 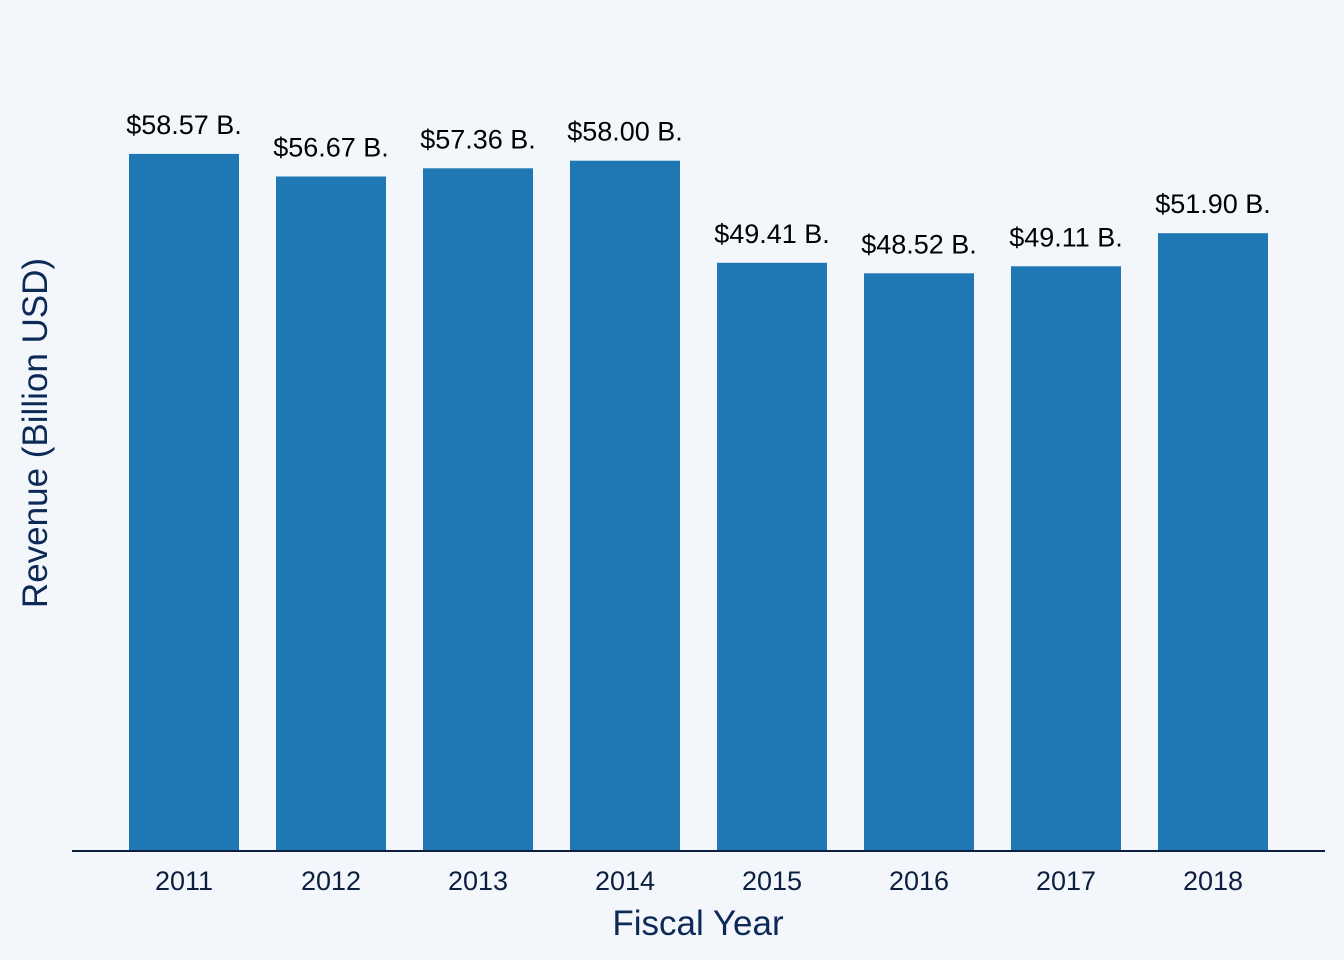 I want to click on data-label-2013: $57.36 B., so click(x=478, y=139).